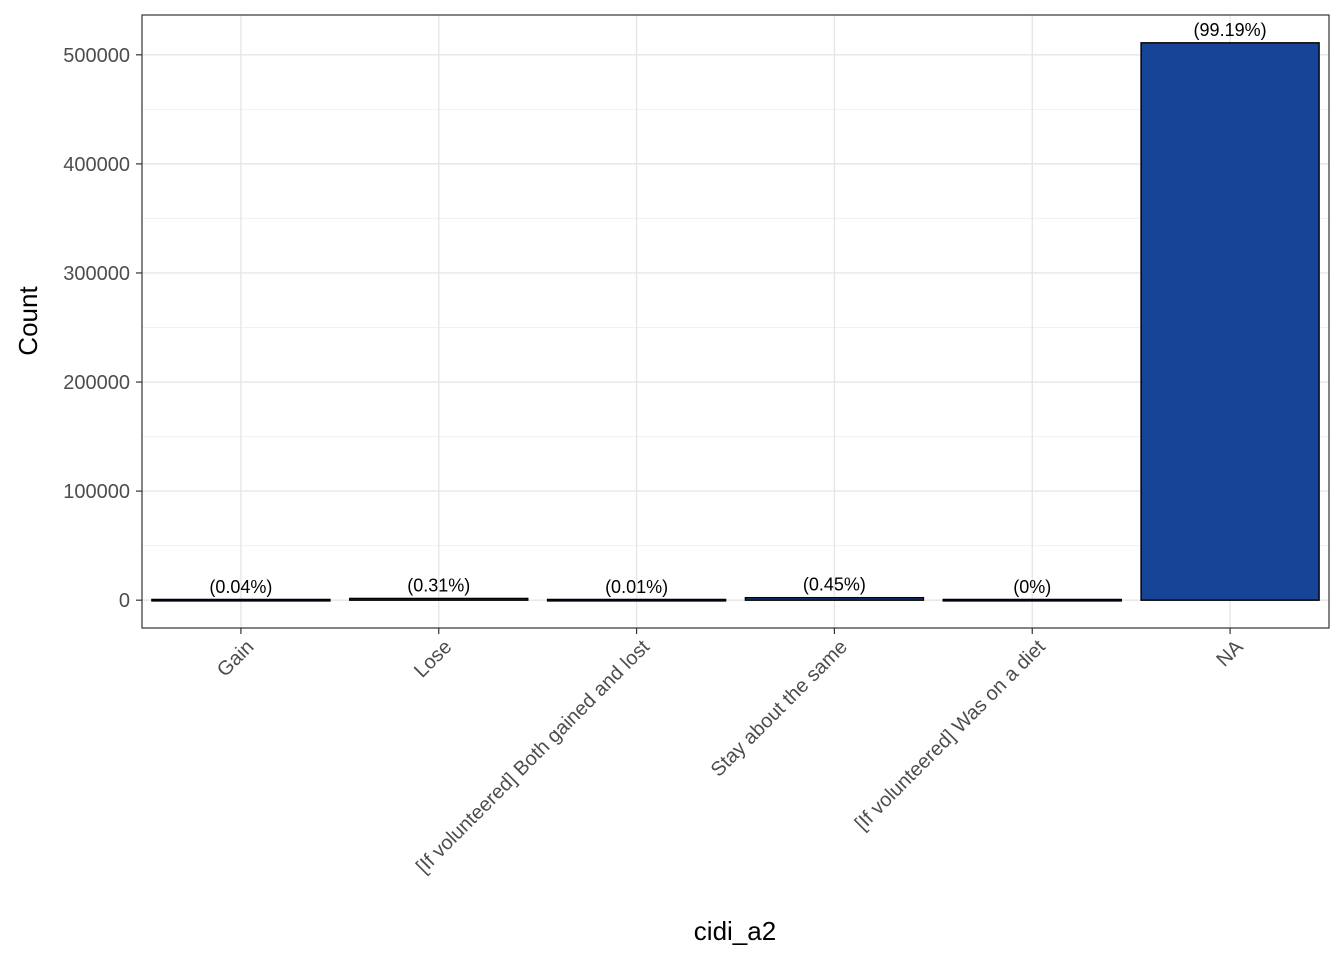 The image size is (1344, 960). Describe the element at coordinates (240, 587) in the screenshot. I see `data-label: (0.04%)` at that location.